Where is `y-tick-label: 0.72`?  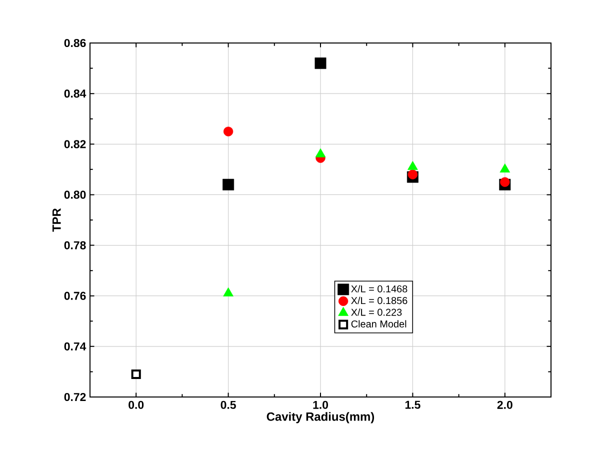
y-tick-label: 0.72 is located at coordinates (75, 397).